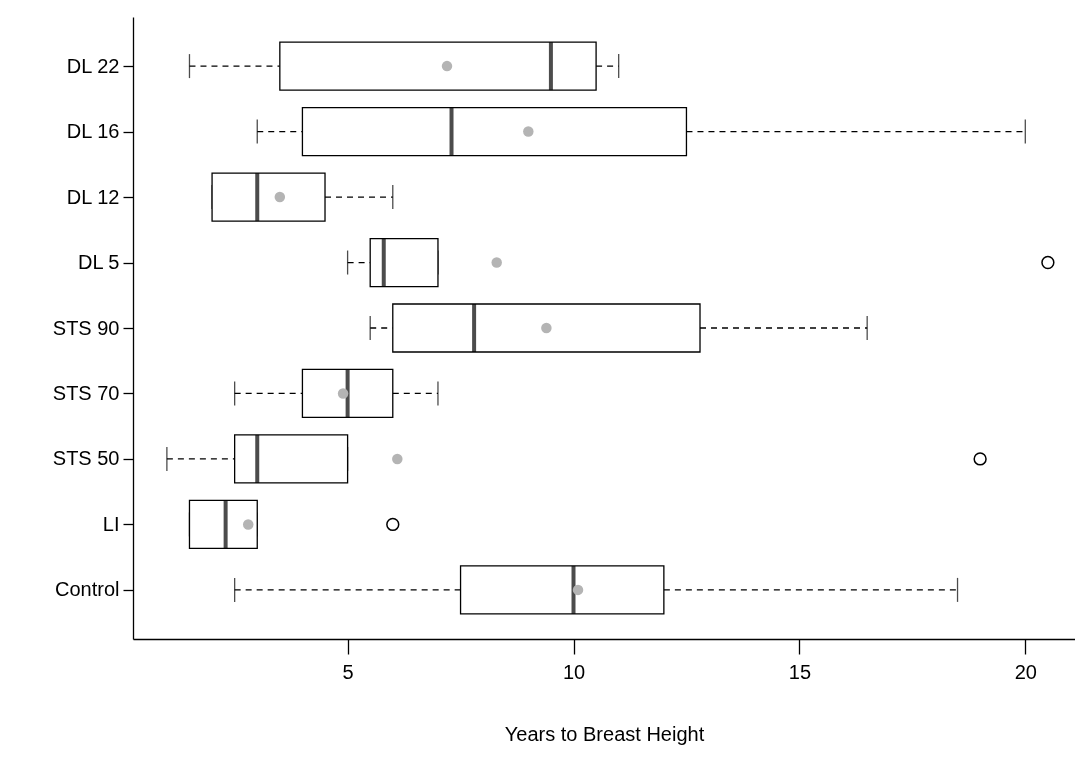 The width and height of the screenshot is (1075, 775). I want to click on y-tick-label: LI, so click(111, 523).